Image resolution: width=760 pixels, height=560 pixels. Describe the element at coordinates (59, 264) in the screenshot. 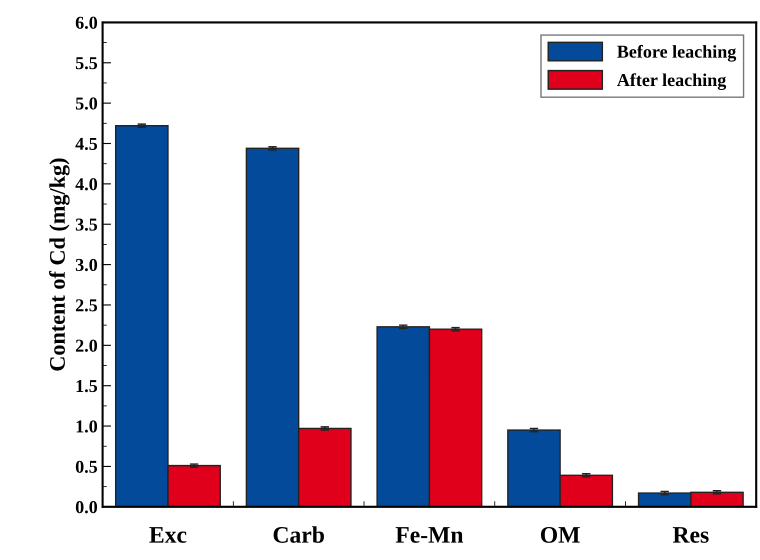

I see `y-axis-title: Content of Cd (mg/kg)` at that location.